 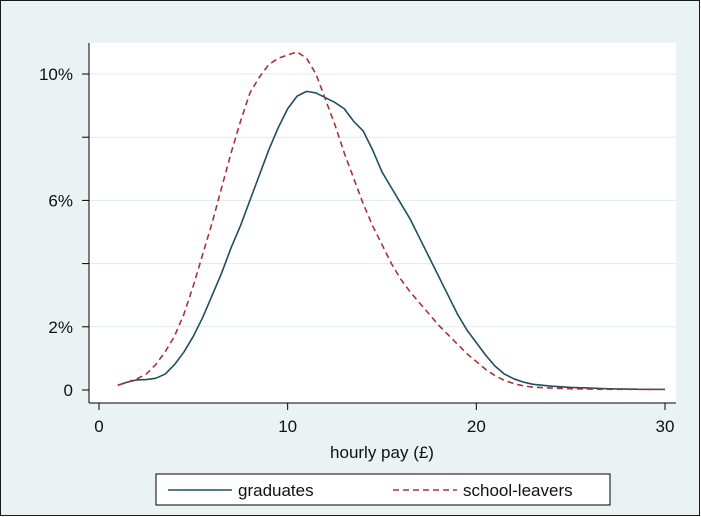 I want to click on y-tick-label-0: 0, so click(x=68, y=390).